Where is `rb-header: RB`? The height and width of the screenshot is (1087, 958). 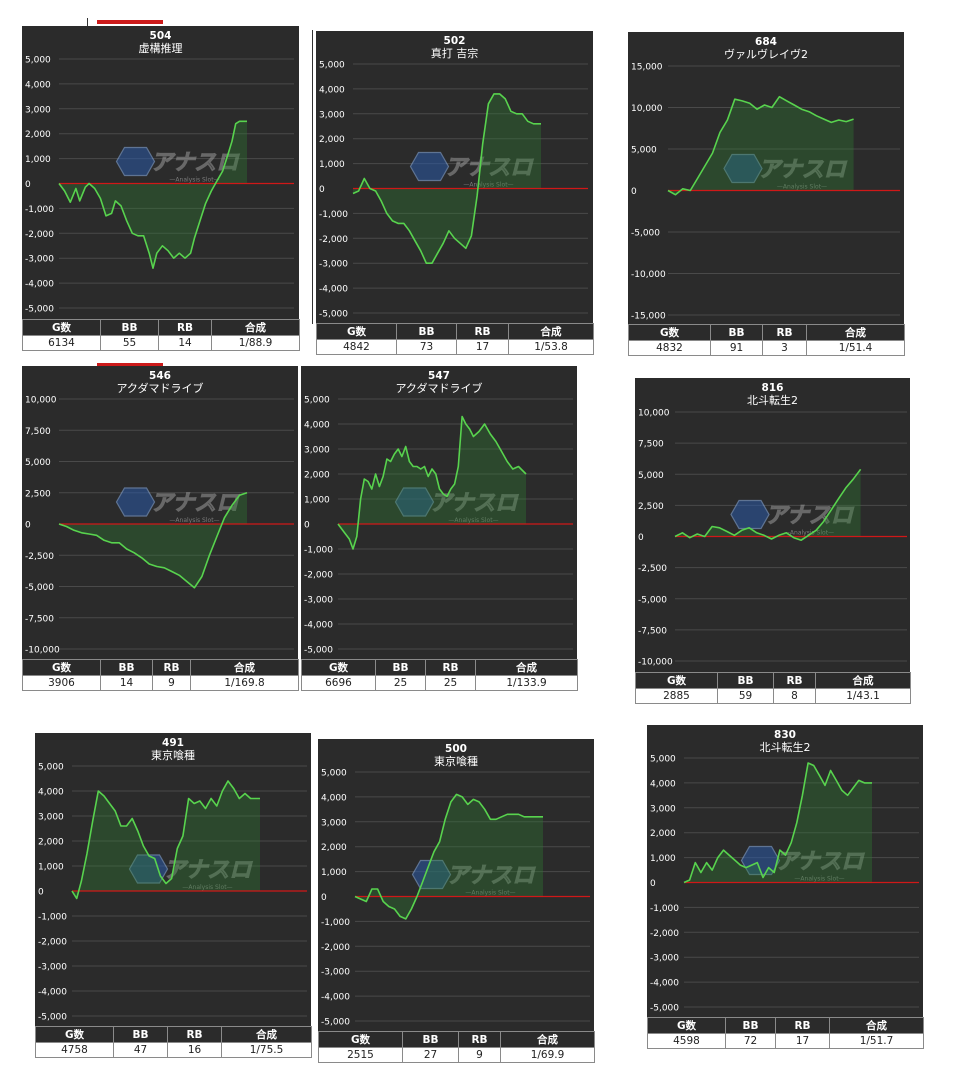
rb-header: RB is located at coordinates (802, 1025).